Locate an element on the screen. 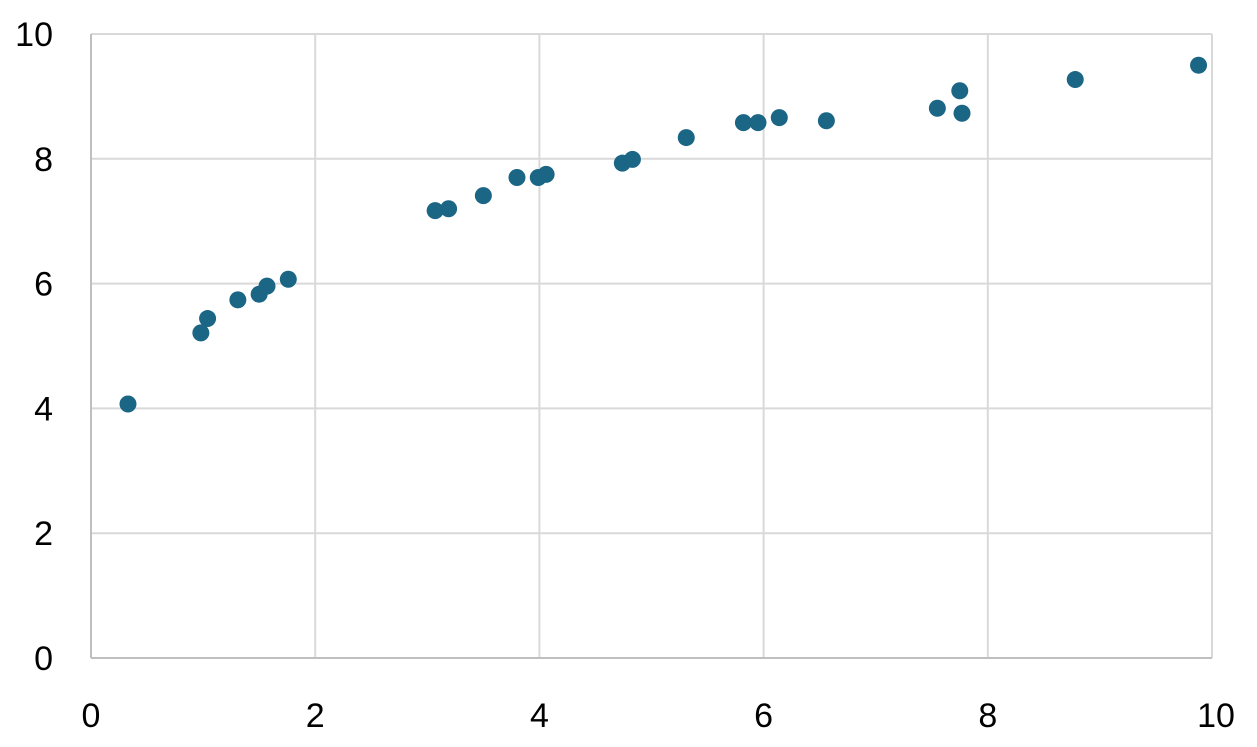  x-tick-label: 8 is located at coordinates (987, 716).